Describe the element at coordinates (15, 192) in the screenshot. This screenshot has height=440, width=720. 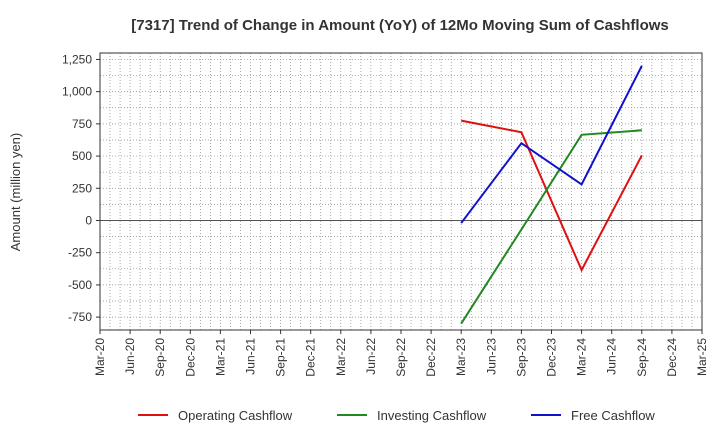
I see `y-axis-label: Amount (million yen)` at that location.